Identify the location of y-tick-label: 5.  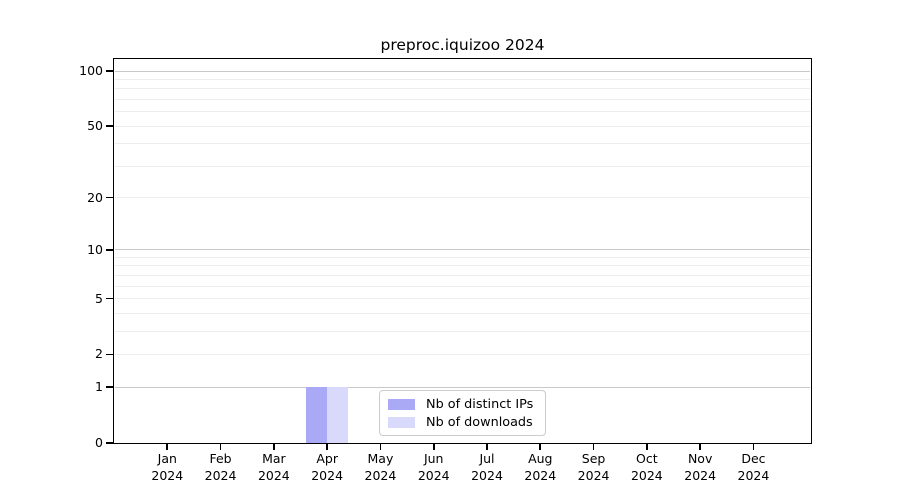
(99, 298).